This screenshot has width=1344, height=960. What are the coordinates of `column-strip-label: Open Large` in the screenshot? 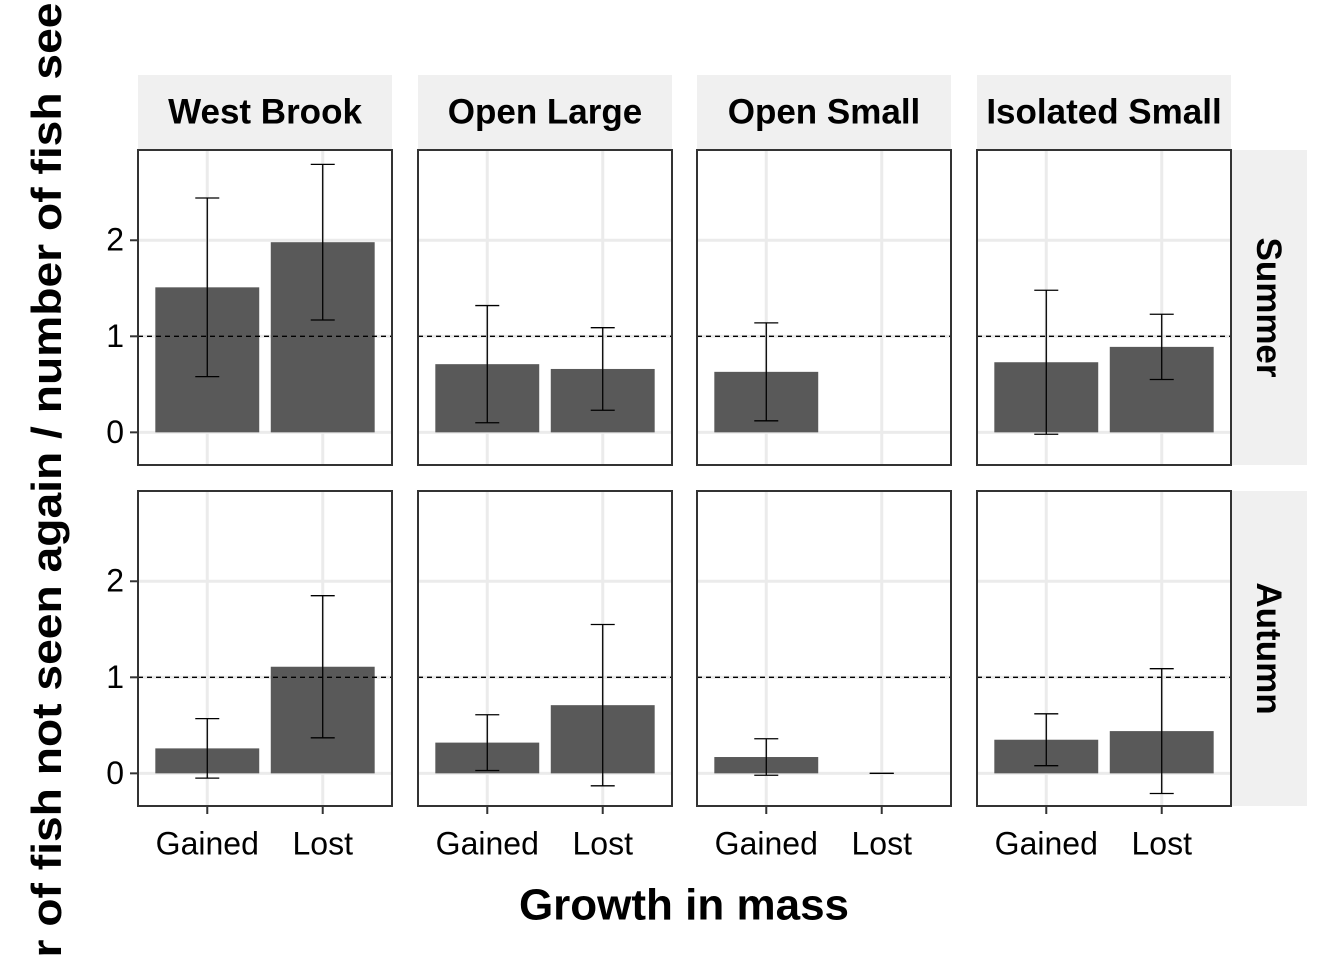 It's located at (545, 111).